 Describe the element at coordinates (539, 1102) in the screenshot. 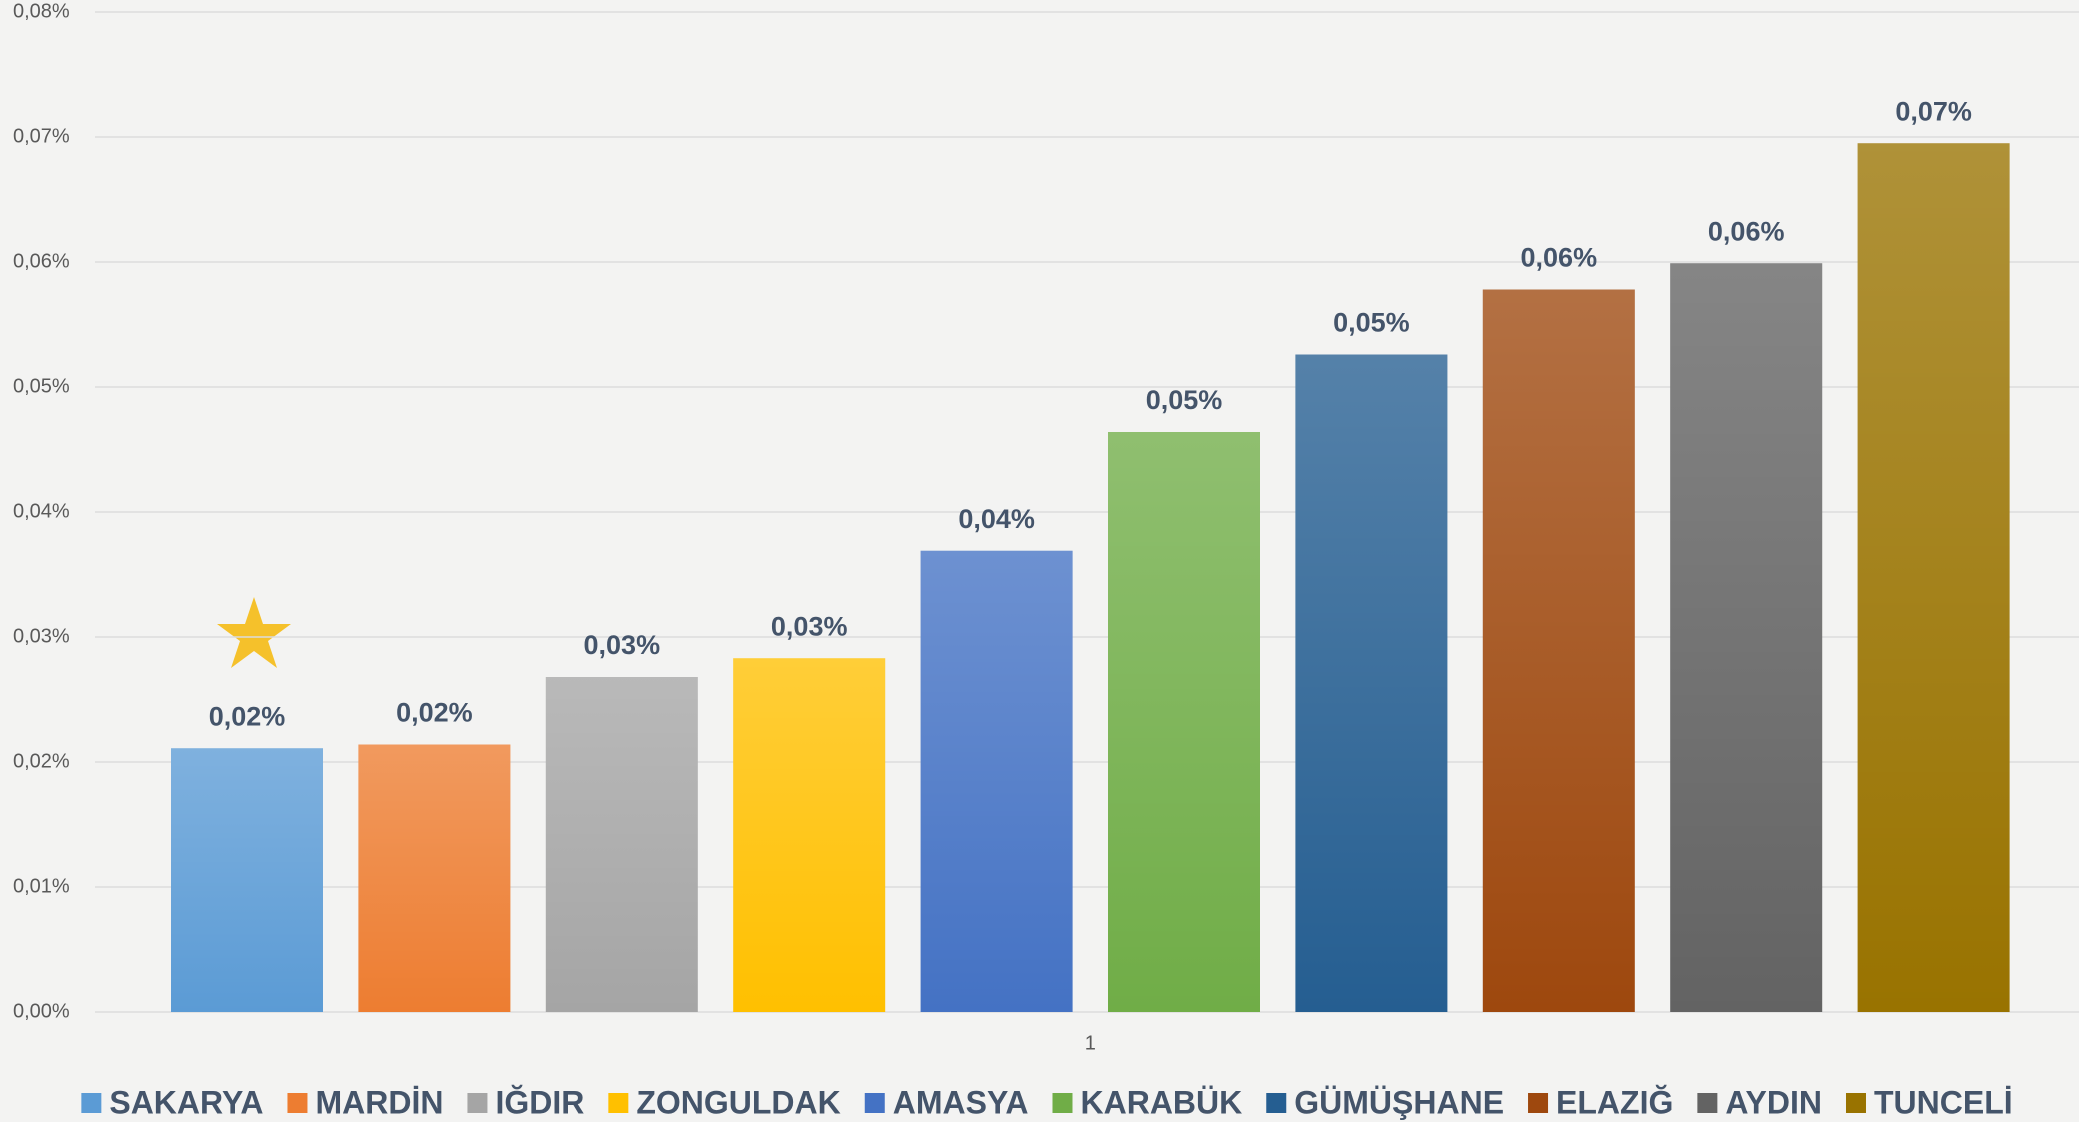

I see `legend-label: IĞDIR` at that location.